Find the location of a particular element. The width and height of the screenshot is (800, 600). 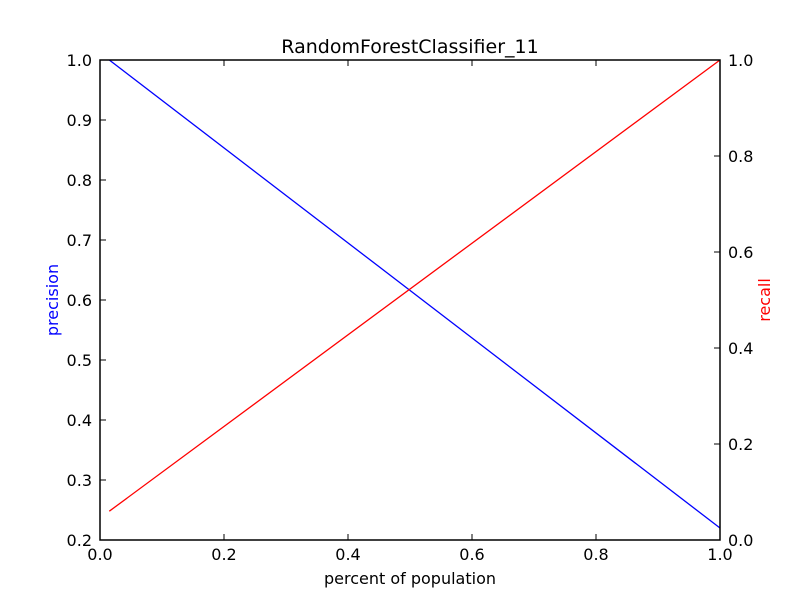

y-tick-label-left: 0.6 is located at coordinates (79, 300).